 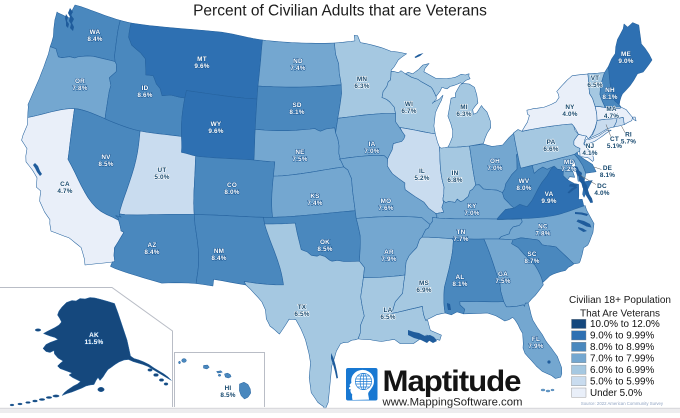 What do you see at coordinates (531, 258) in the screenshot?
I see `svg-text:SC8.7%: SC 8.7%` at bounding box center [531, 258].